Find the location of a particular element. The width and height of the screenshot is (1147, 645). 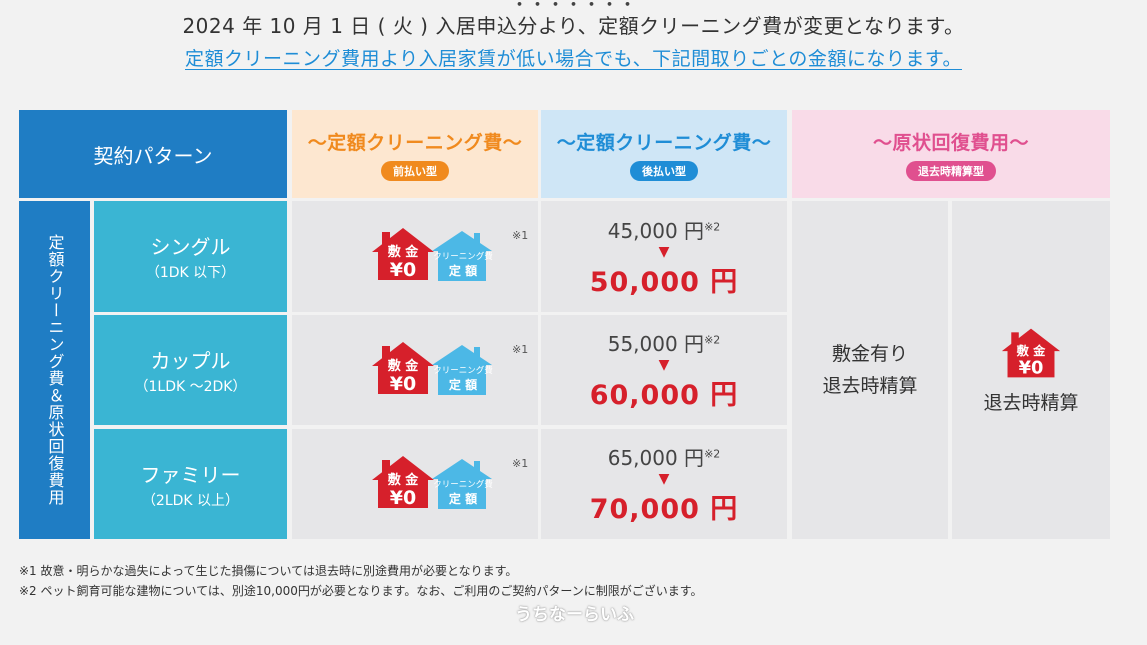

cropped-heading: ・・・・・・・ is located at coordinates (573, 8).